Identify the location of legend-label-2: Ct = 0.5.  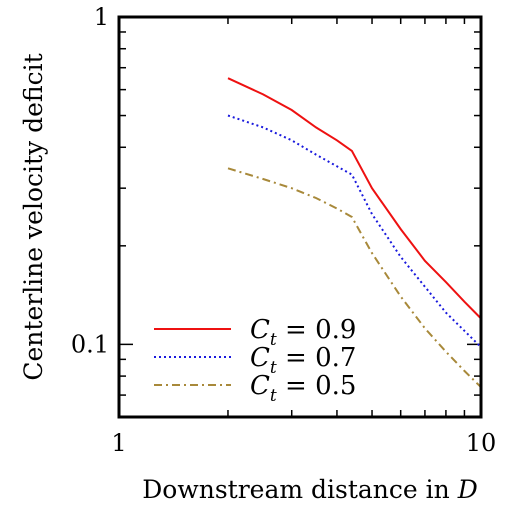
(303, 388).